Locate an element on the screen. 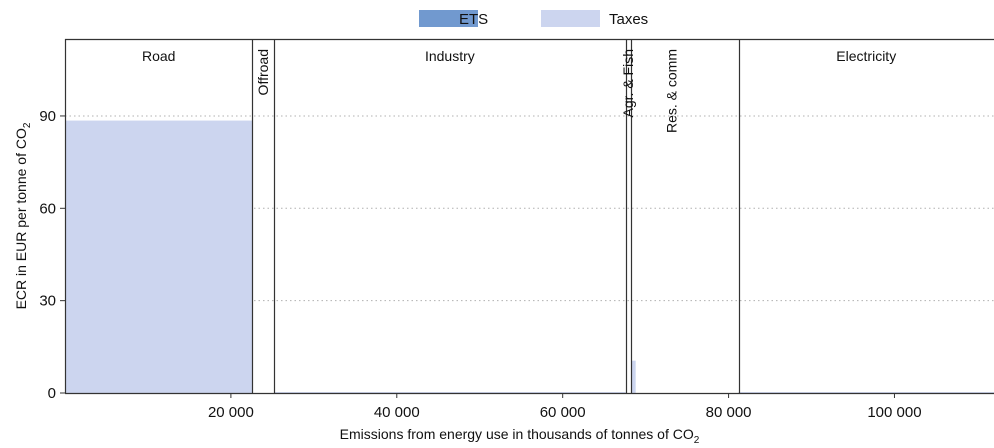 The width and height of the screenshot is (994, 448). sector-label-agr-fish: Agr. & Fish is located at coordinates (628, 83).